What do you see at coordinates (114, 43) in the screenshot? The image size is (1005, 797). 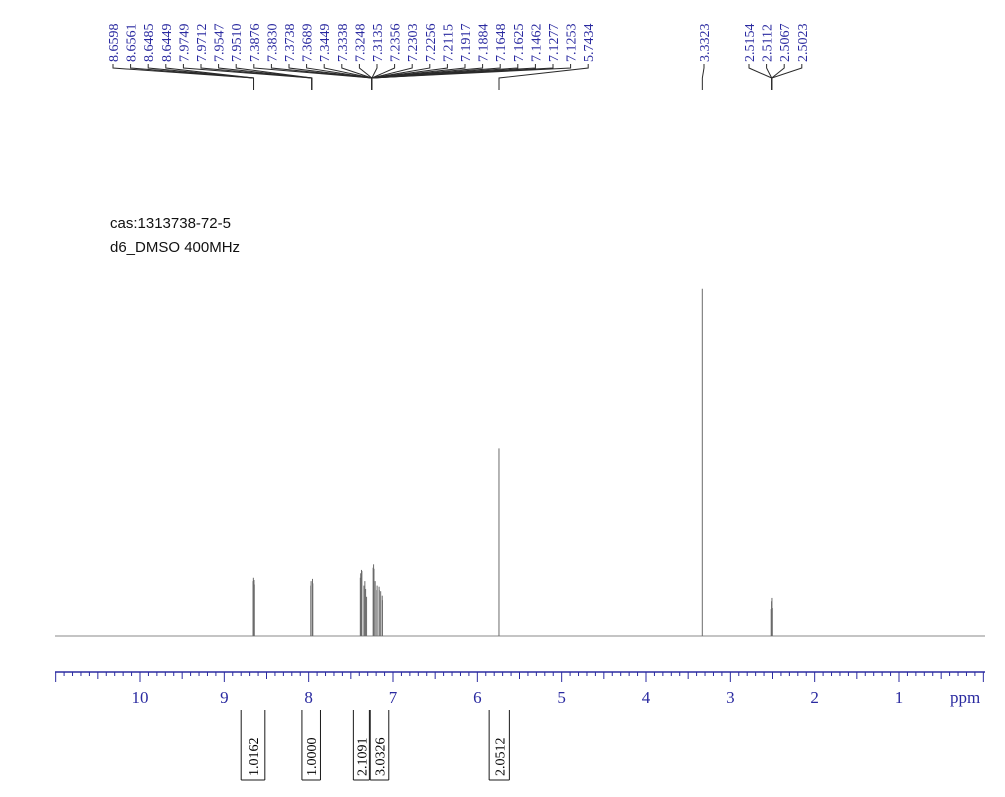 I see `peak-label: 8.6598` at bounding box center [114, 43].